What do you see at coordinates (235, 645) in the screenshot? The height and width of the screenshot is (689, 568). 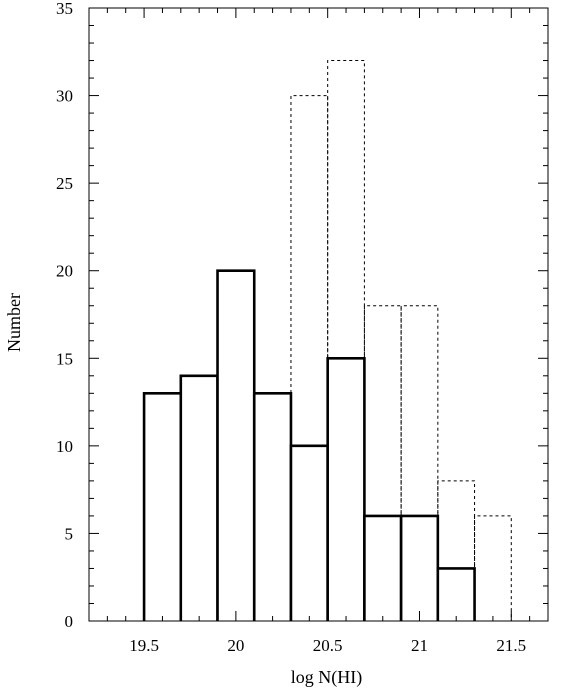 I see `x-tick-label: 20` at bounding box center [235, 645].